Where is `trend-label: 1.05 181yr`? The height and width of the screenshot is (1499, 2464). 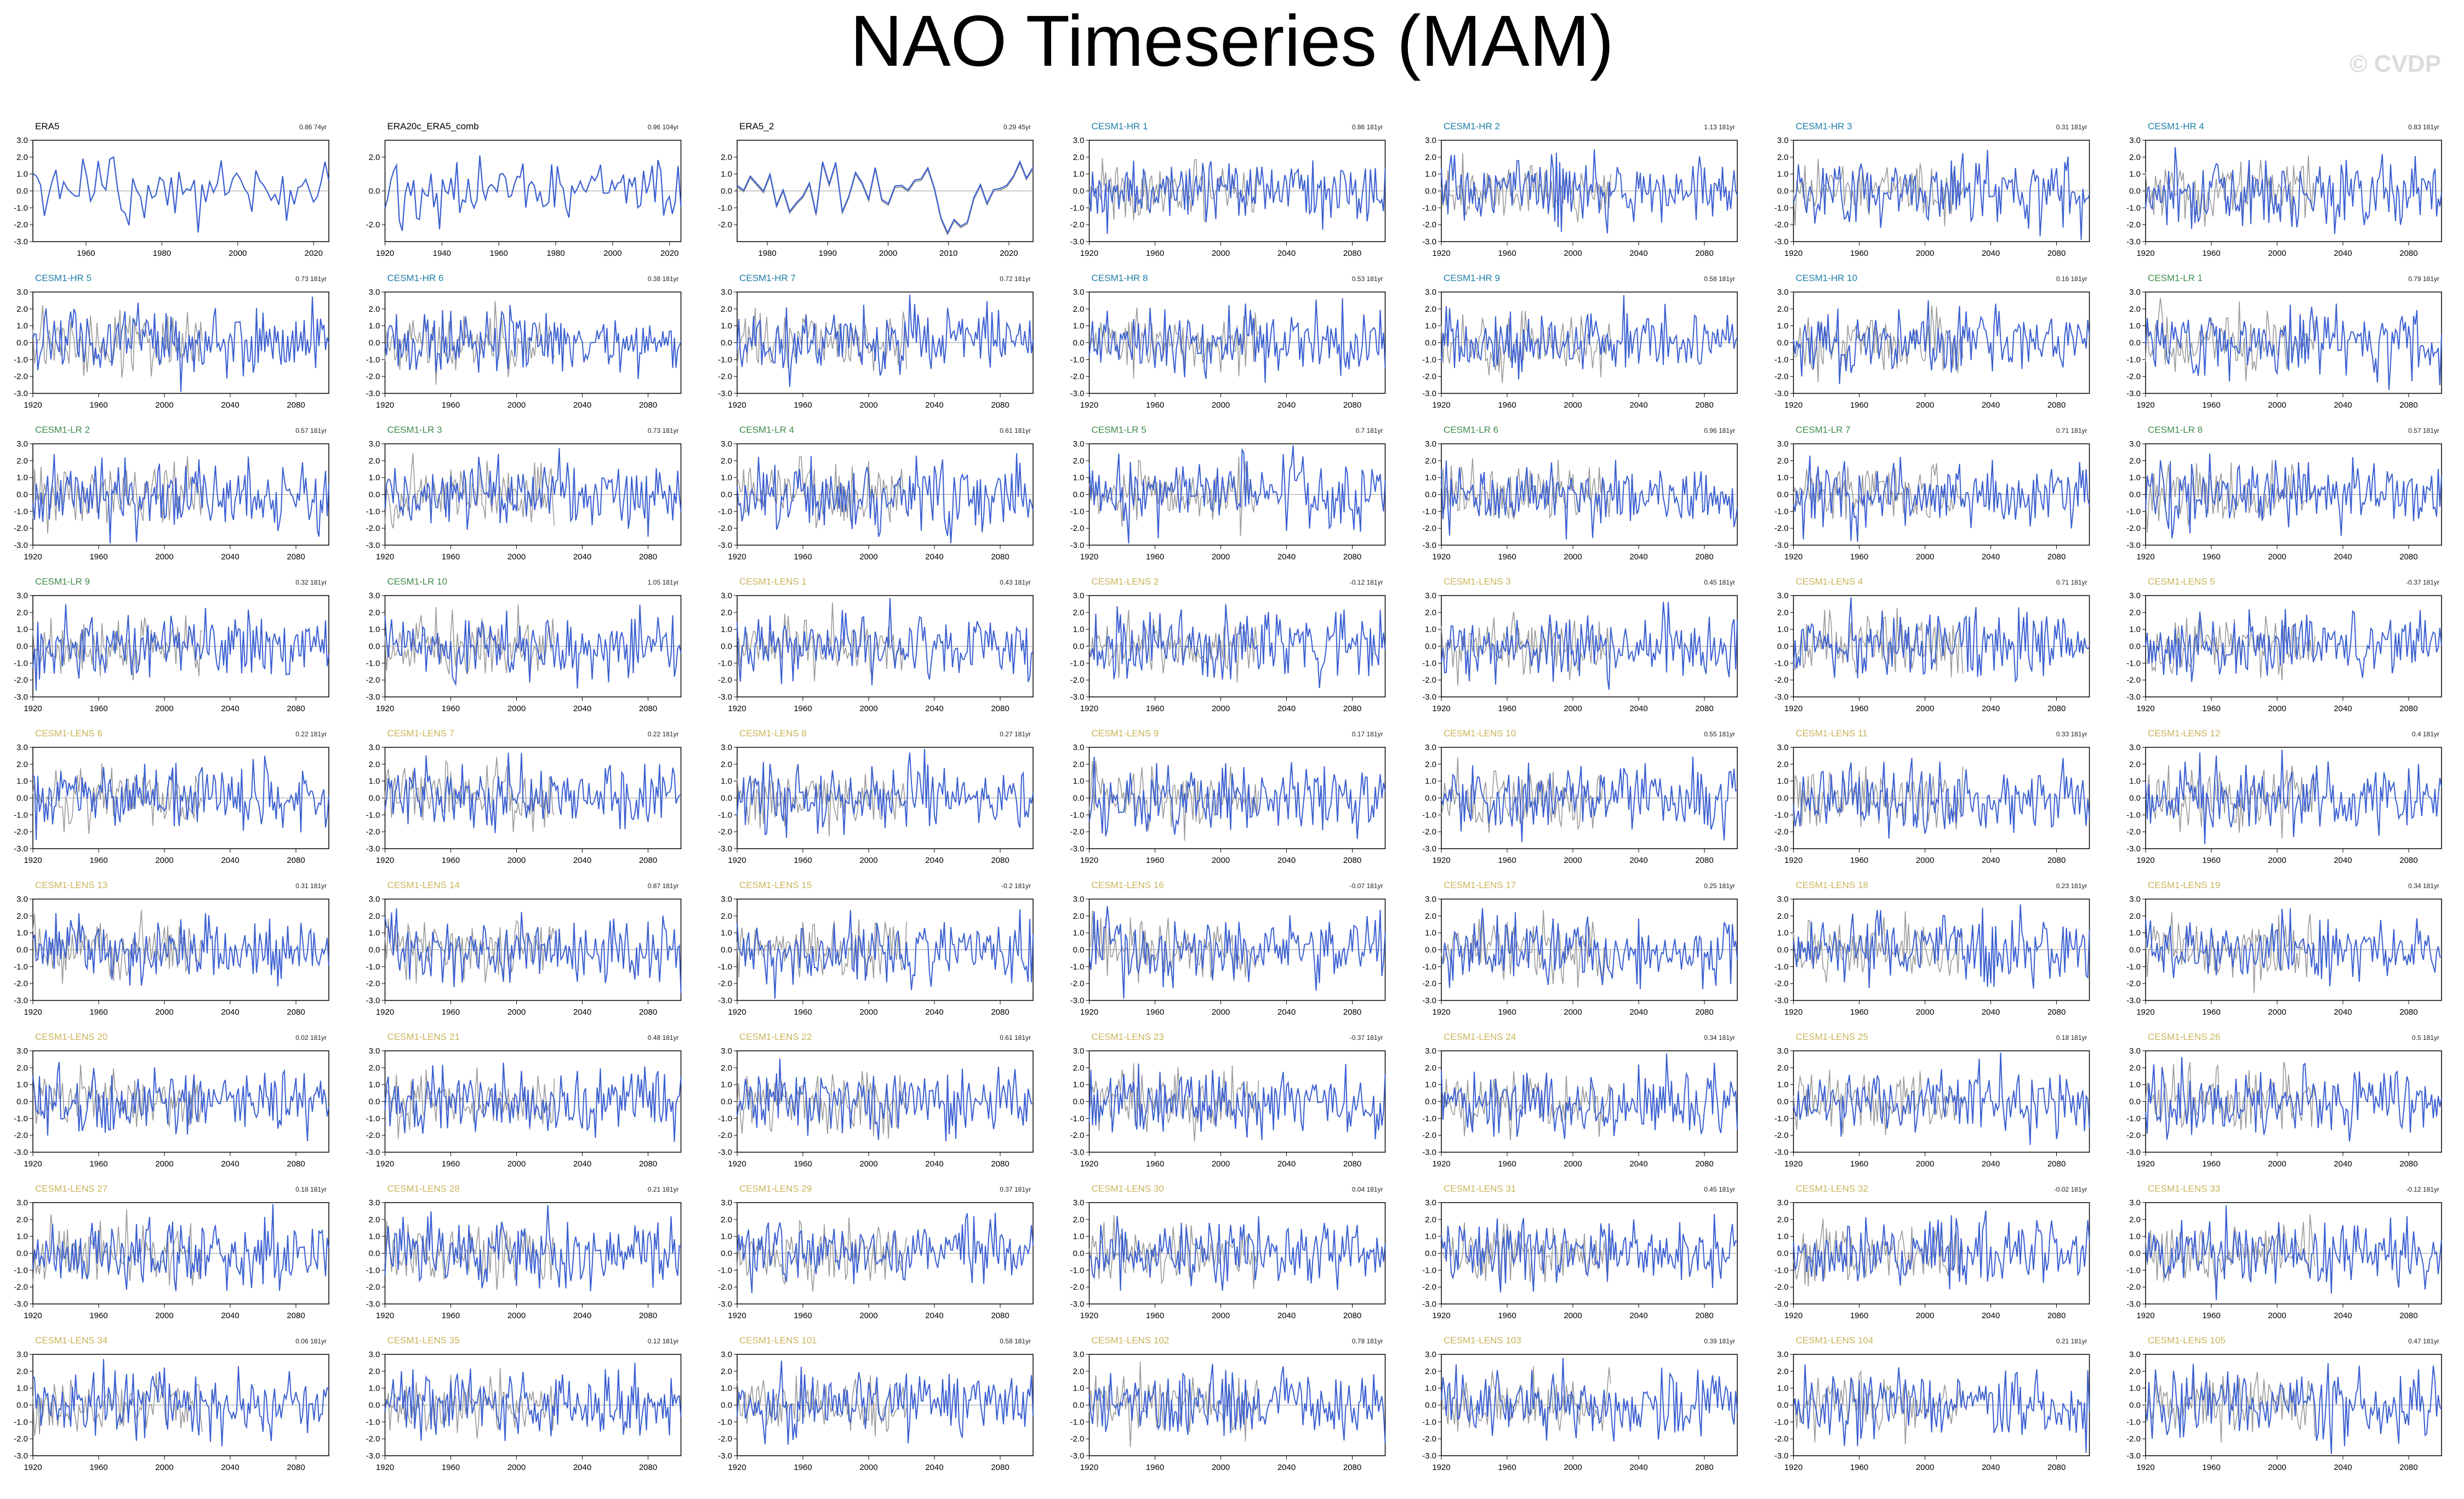 trend-label: 1.05 181yr is located at coordinates (663, 582).